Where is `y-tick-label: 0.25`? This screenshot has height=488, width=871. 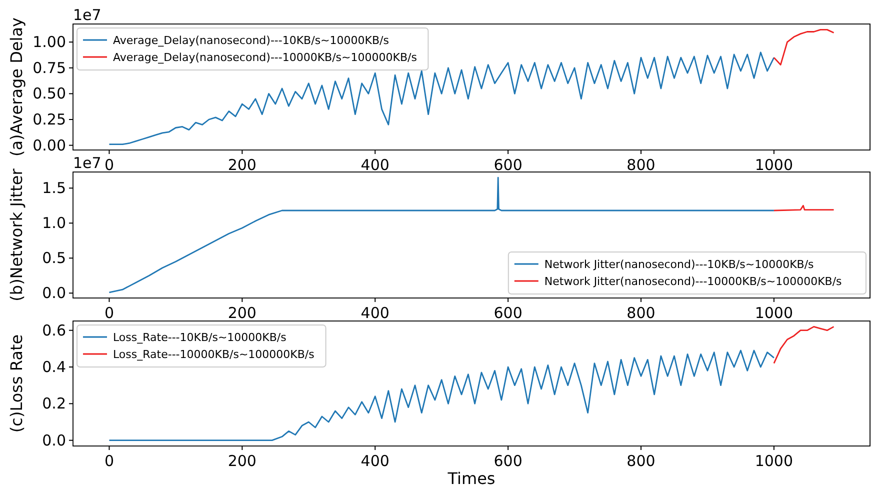
y-tick-label: 0.25 is located at coordinates (49, 119).